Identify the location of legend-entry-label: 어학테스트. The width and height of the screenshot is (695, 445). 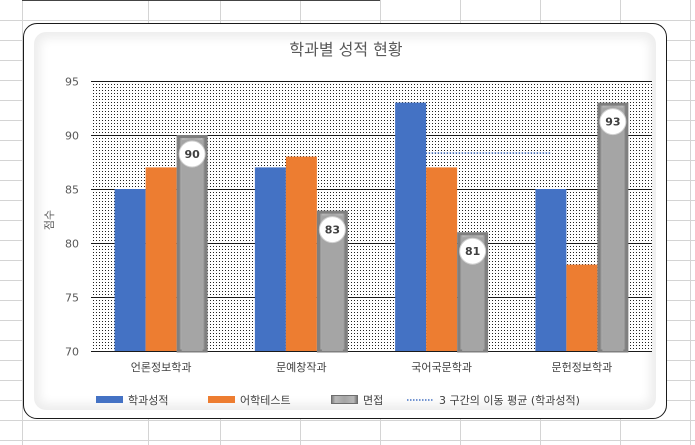
(265, 400).